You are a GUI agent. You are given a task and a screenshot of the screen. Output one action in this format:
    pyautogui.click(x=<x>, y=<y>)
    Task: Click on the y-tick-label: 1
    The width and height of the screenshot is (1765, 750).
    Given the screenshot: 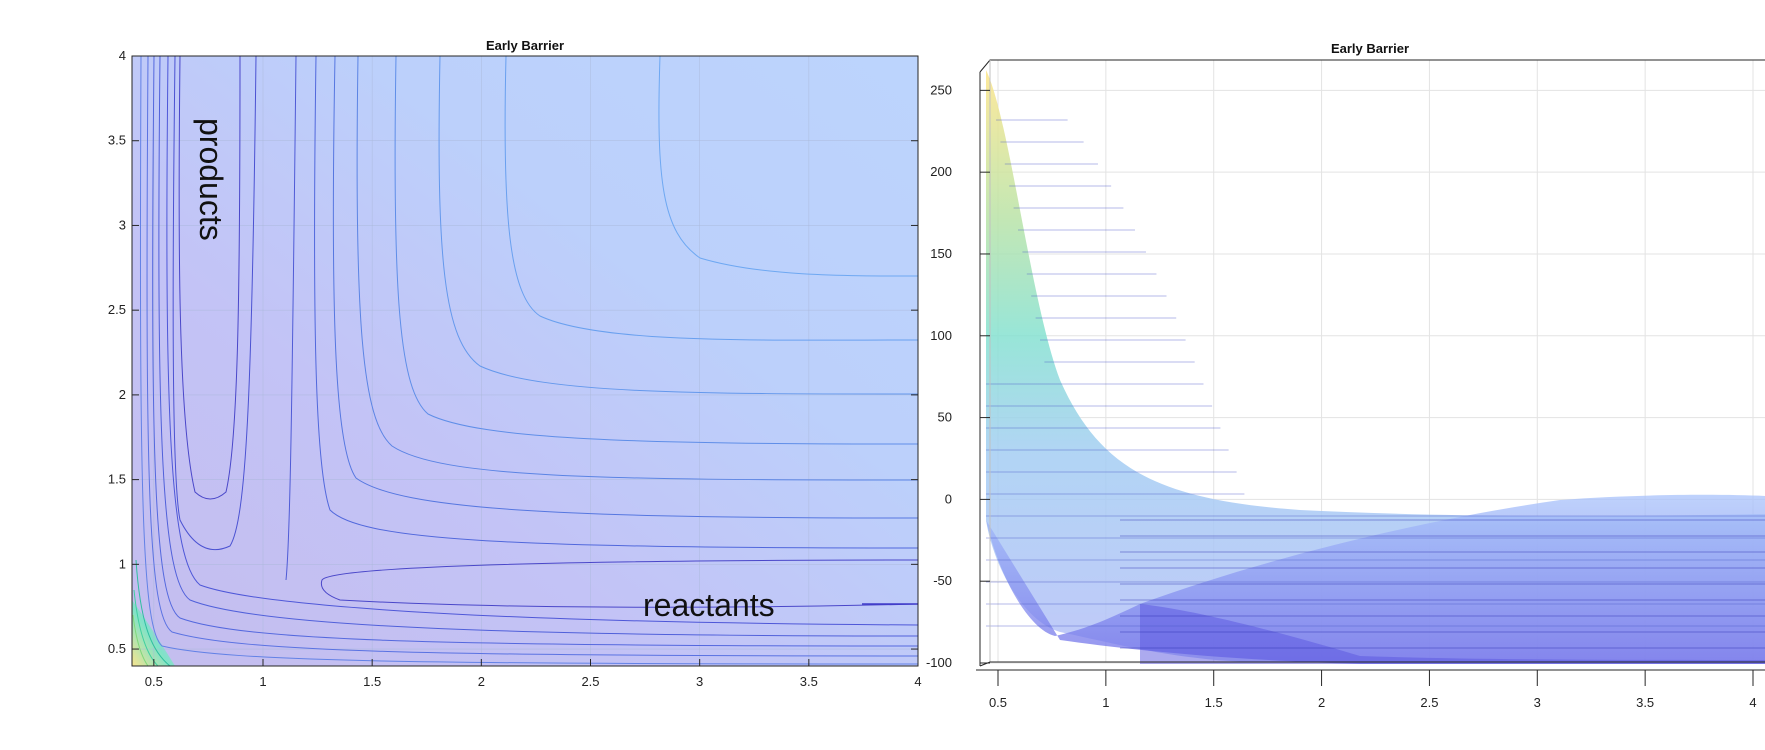 What is the action you would take?
    pyautogui.click(x=122, y=563)
    